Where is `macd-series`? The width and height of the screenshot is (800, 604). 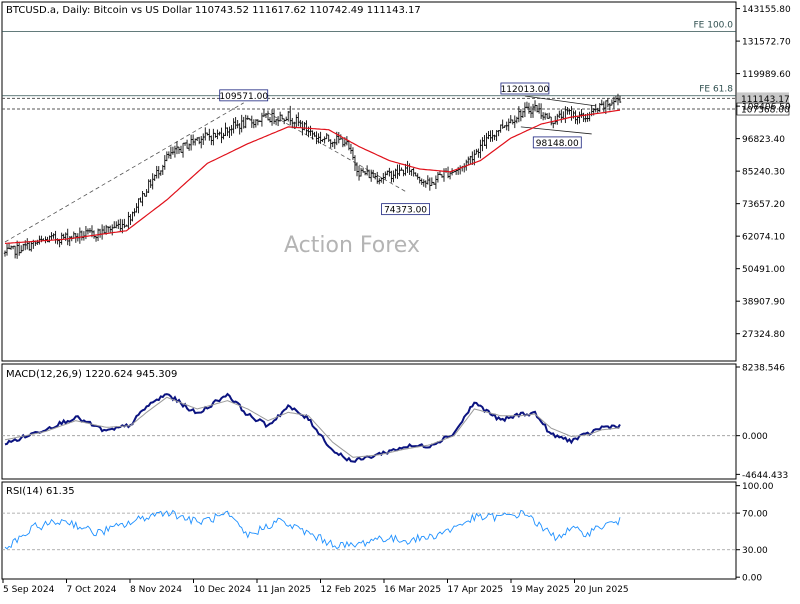 macd-series is located at coordinates (369, 427).